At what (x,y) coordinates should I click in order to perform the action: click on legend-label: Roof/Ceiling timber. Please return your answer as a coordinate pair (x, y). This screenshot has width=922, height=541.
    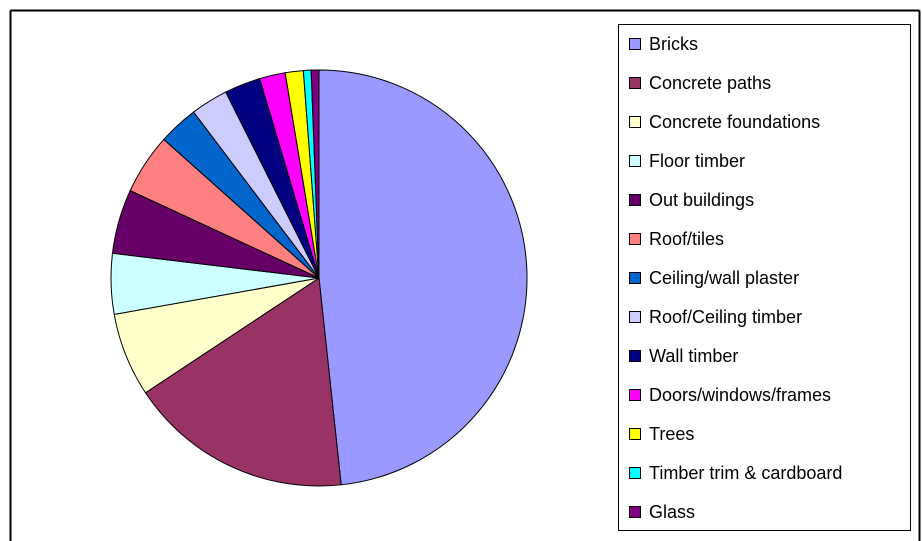
    Looking at the image, I should click on (725, 317).